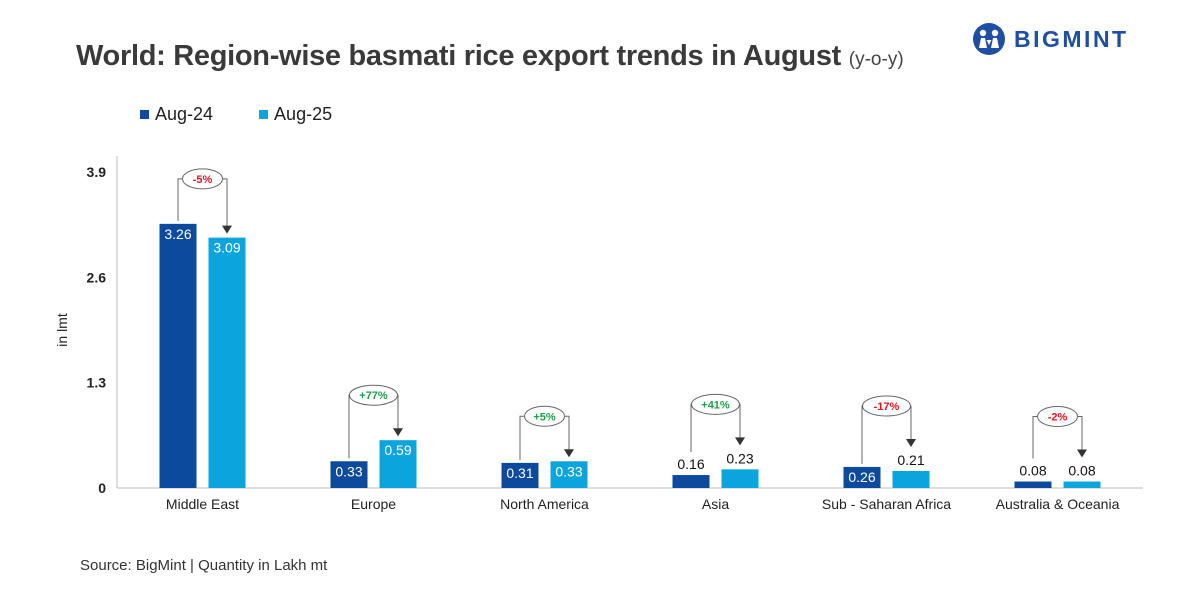  I want to click on data-label-aug-24: 0.31, so click(519, 473).